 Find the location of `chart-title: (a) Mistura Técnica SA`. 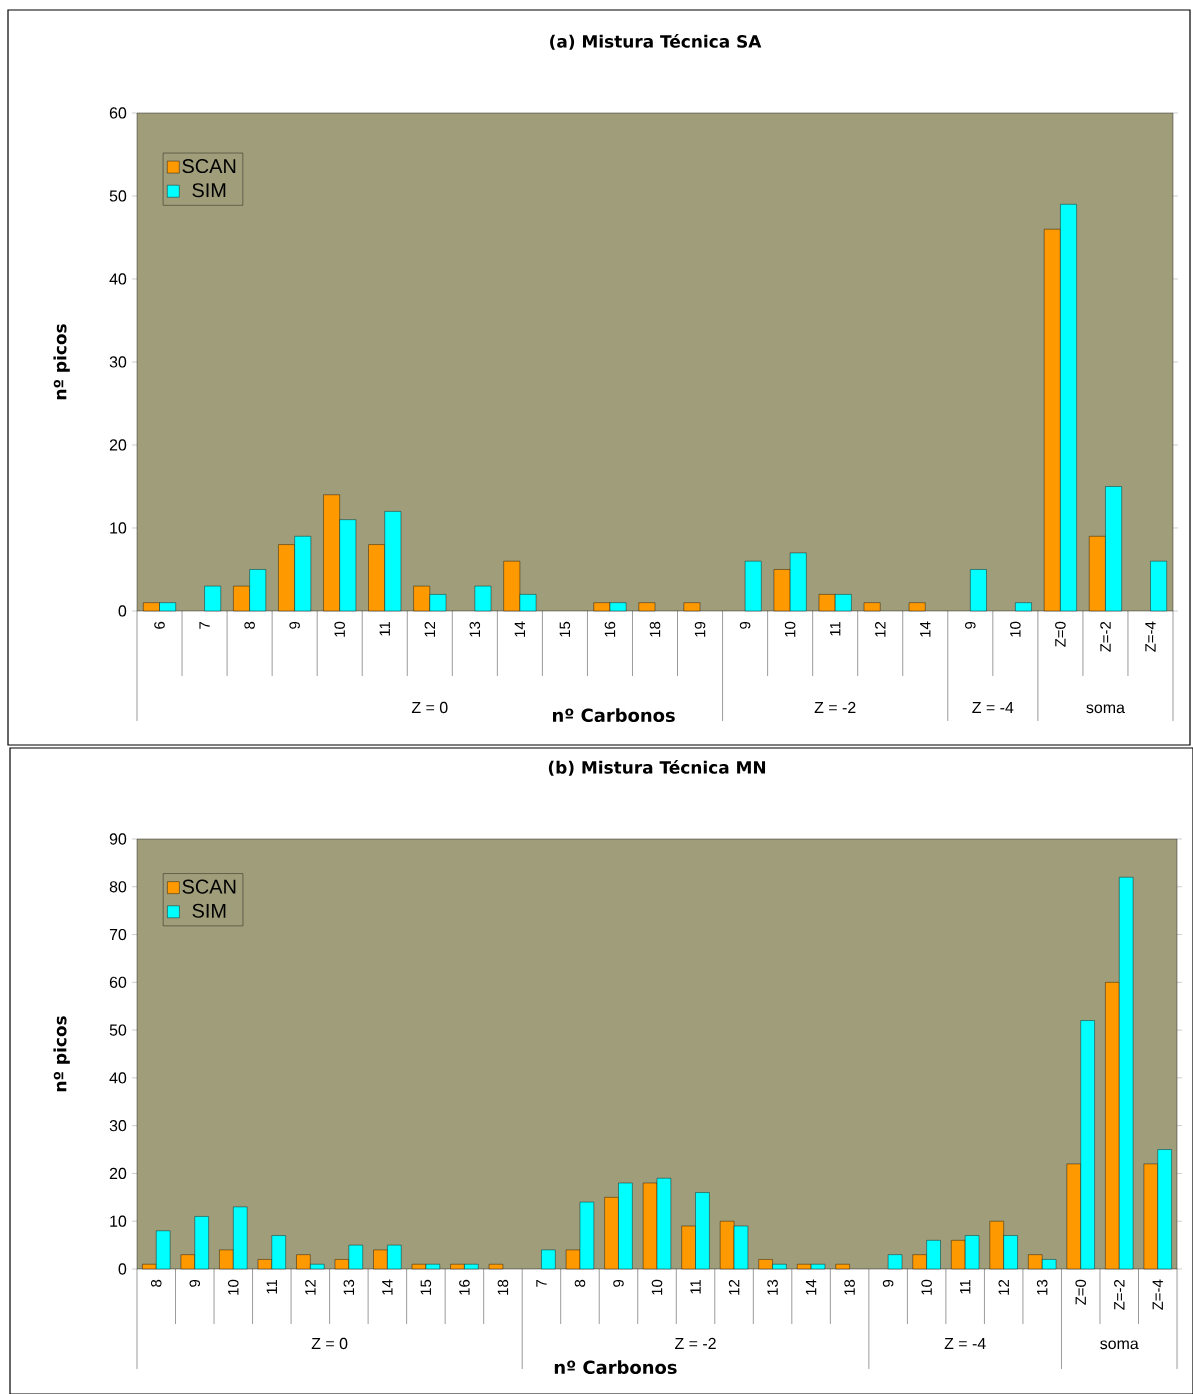

chart-title: (a) Mistura Técnica SA is located at coordinates (656, 42).